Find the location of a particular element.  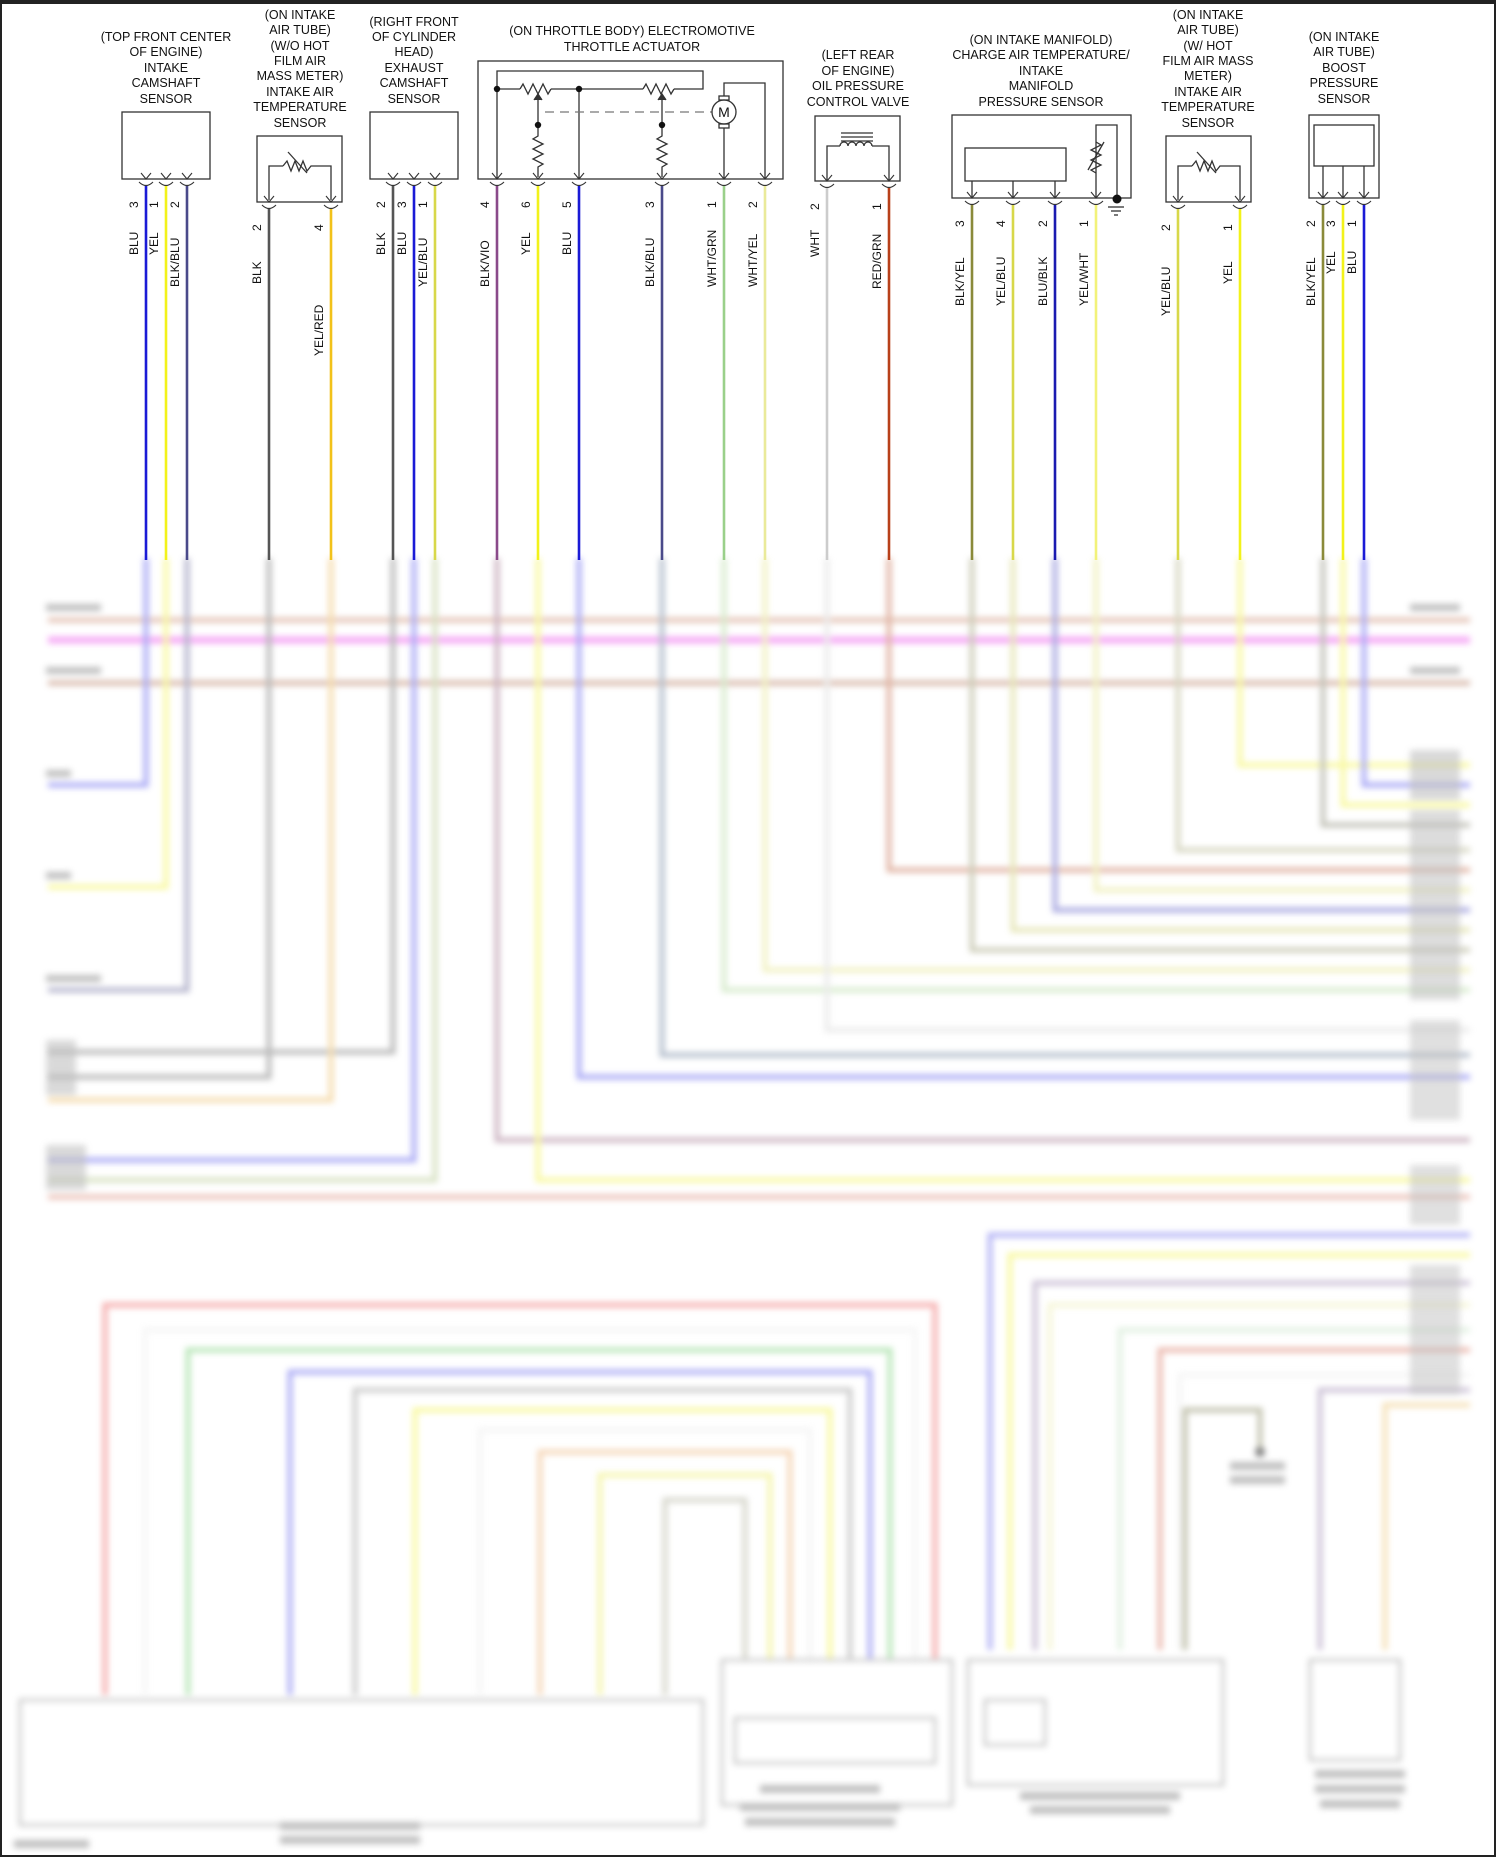

label-line: CONTROL VALVE is located at coordinates (858, 101).